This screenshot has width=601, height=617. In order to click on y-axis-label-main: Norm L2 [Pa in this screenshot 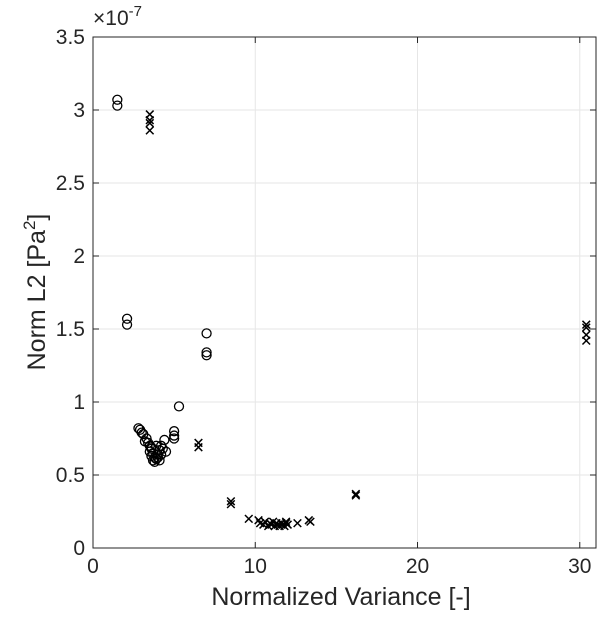, I will do `click(37, 300)`.